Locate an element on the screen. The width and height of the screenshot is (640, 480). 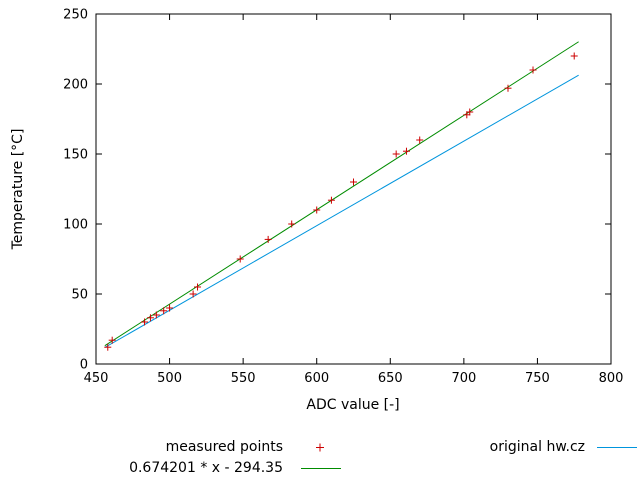
x-tick-label: 650 is located at coordinates (390, 378).